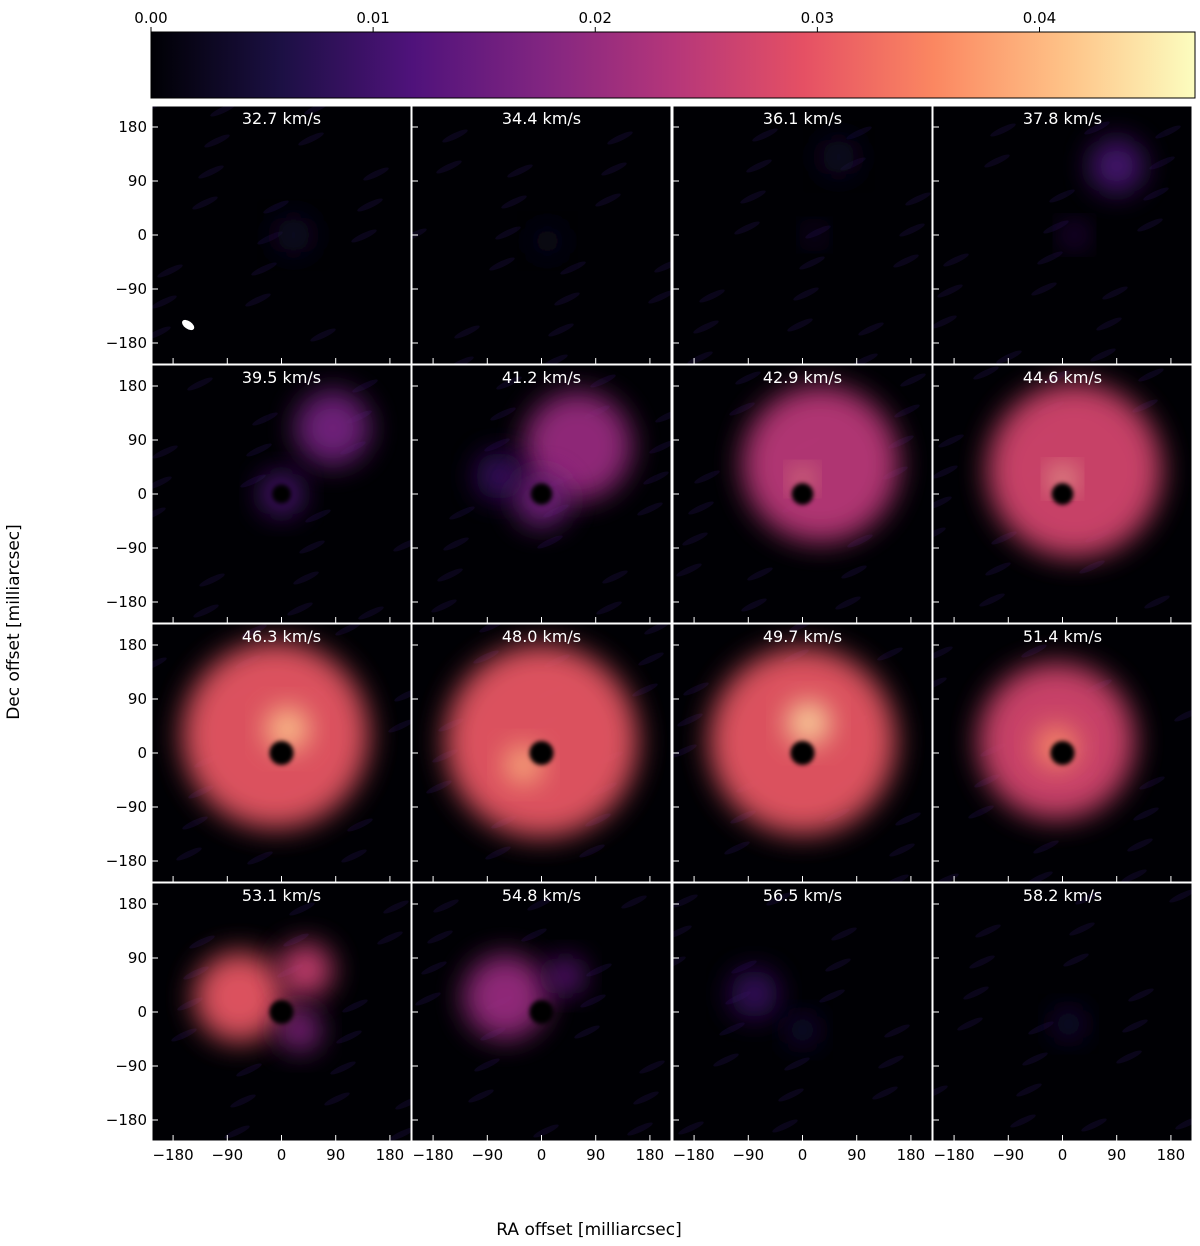 The image size is (1200, 1246). What do you see at coordinates (802, 118) in the screenshot?
I see `panel-velocity-label: 36.1 km/s` at bounding box center [802, 118].